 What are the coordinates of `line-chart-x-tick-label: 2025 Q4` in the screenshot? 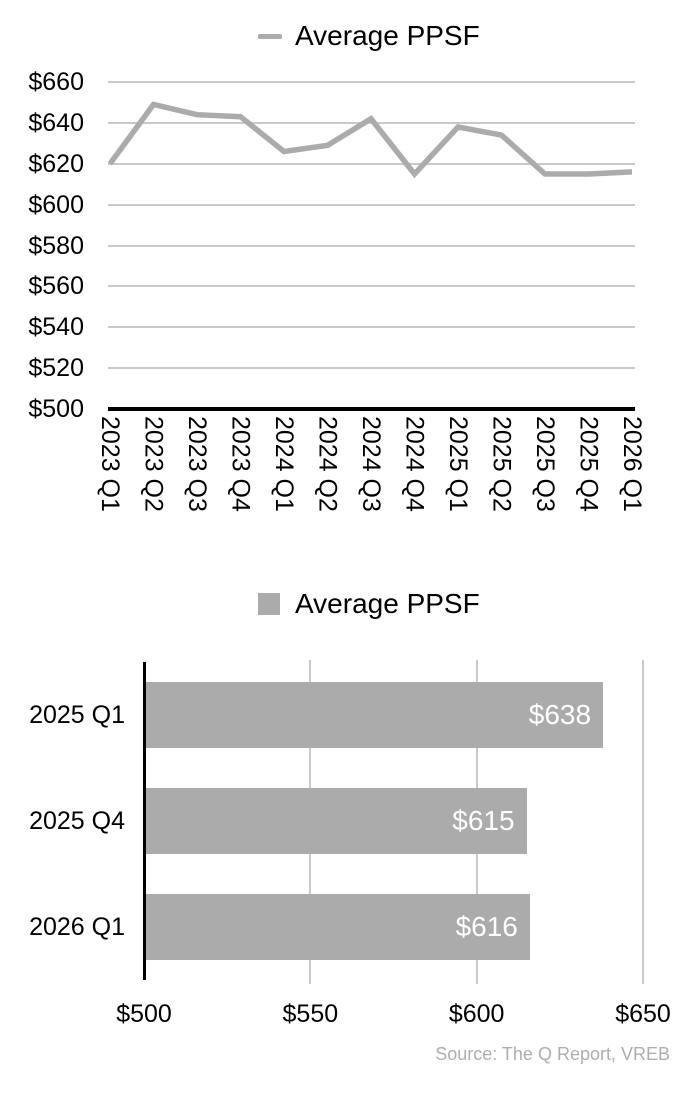 It's located at (588, 464).